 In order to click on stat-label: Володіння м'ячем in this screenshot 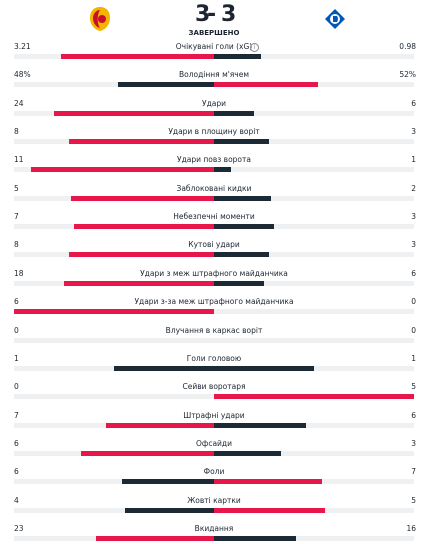, I will do `click(214, 75)`.